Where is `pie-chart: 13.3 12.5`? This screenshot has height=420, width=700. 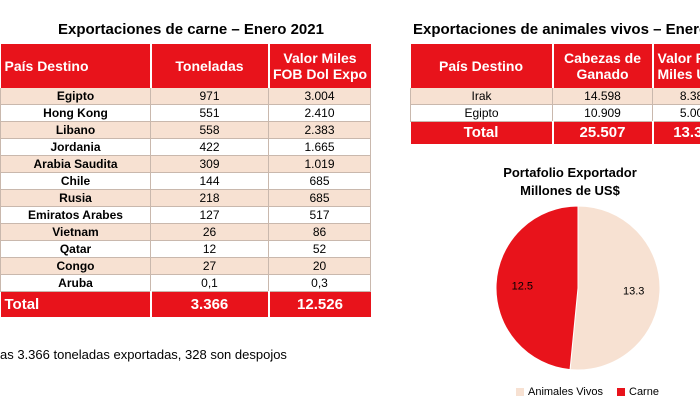
pie-chart: 13.3 12.5 is located at coordinates (578, 288).